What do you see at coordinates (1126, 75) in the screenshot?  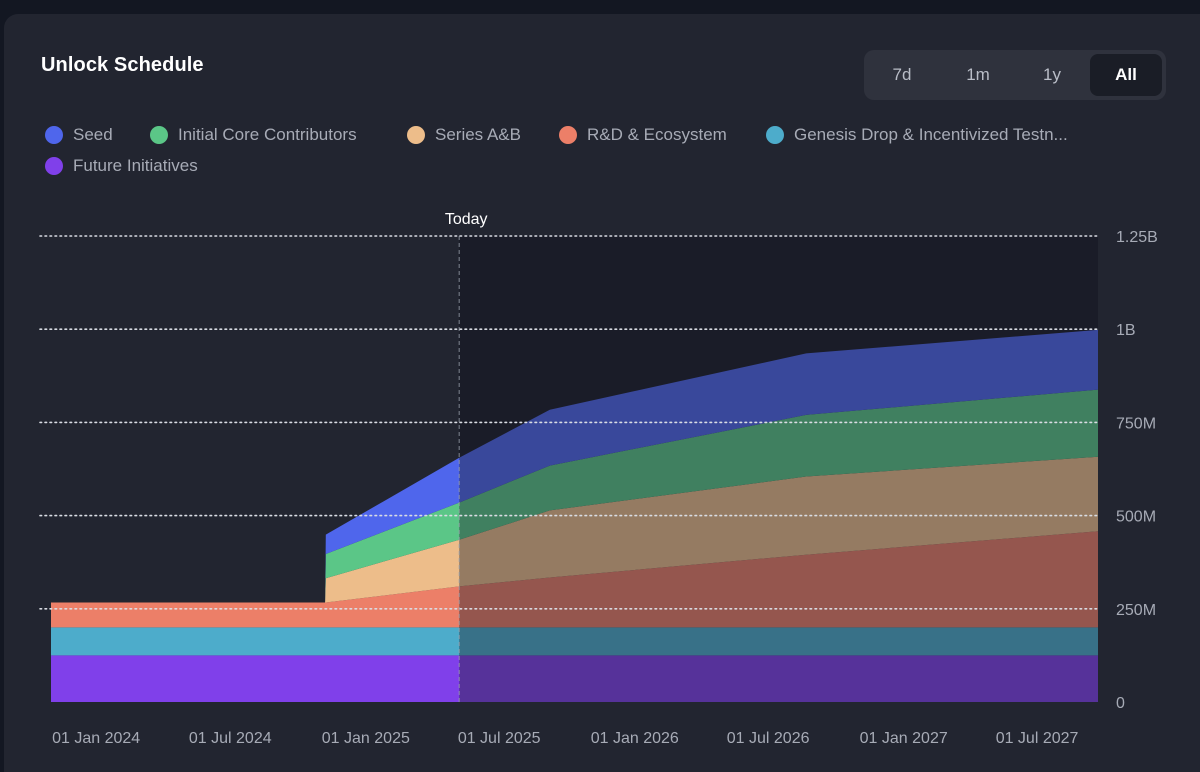 I see `range-all-button: All` at bounding box center [1126, 75].